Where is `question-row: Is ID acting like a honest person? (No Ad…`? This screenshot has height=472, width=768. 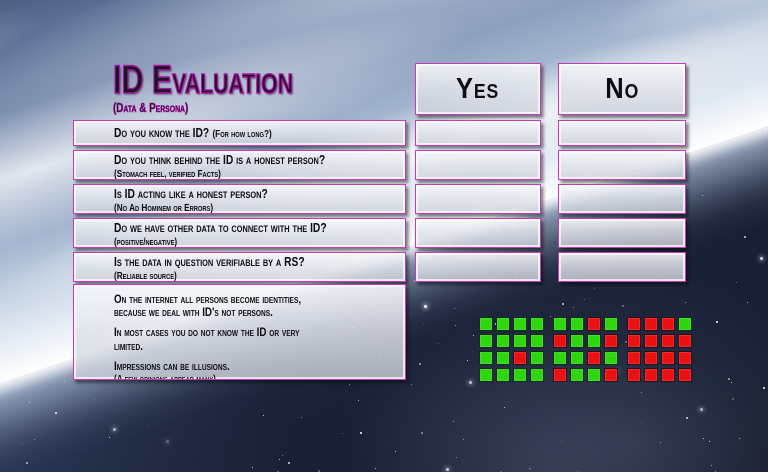 question-row: Is ID acting like a honest person? (No Ad… is located at coordinates (239, 199).